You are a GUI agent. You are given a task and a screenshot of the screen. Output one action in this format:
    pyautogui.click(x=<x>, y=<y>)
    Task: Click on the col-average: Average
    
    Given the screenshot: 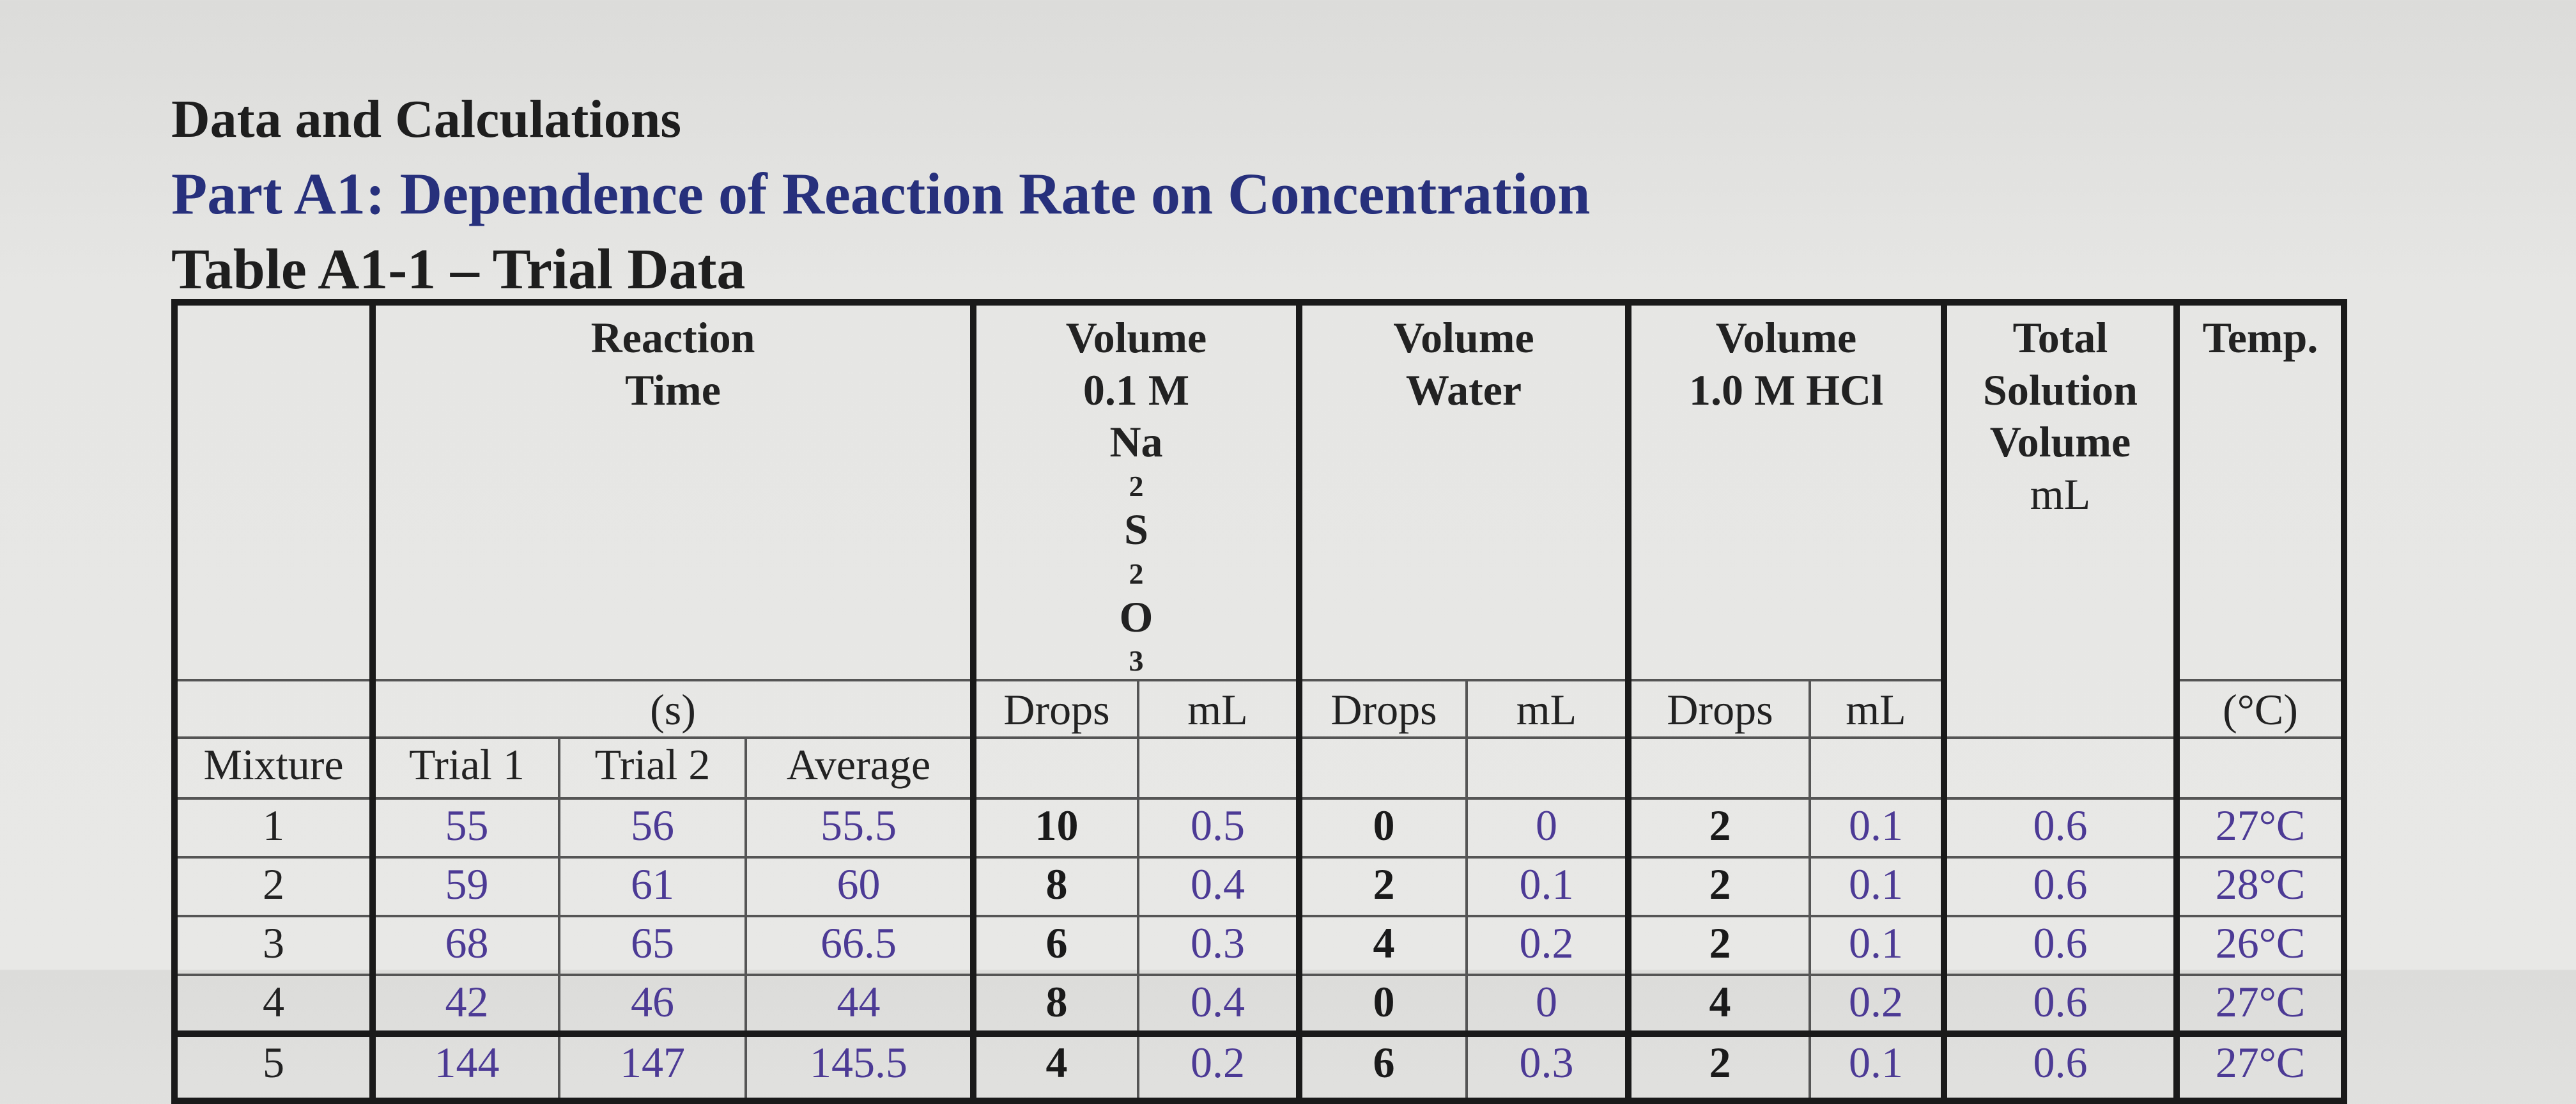 What is the action you would take?
    pyautogui.click(x=860, y=768)
    